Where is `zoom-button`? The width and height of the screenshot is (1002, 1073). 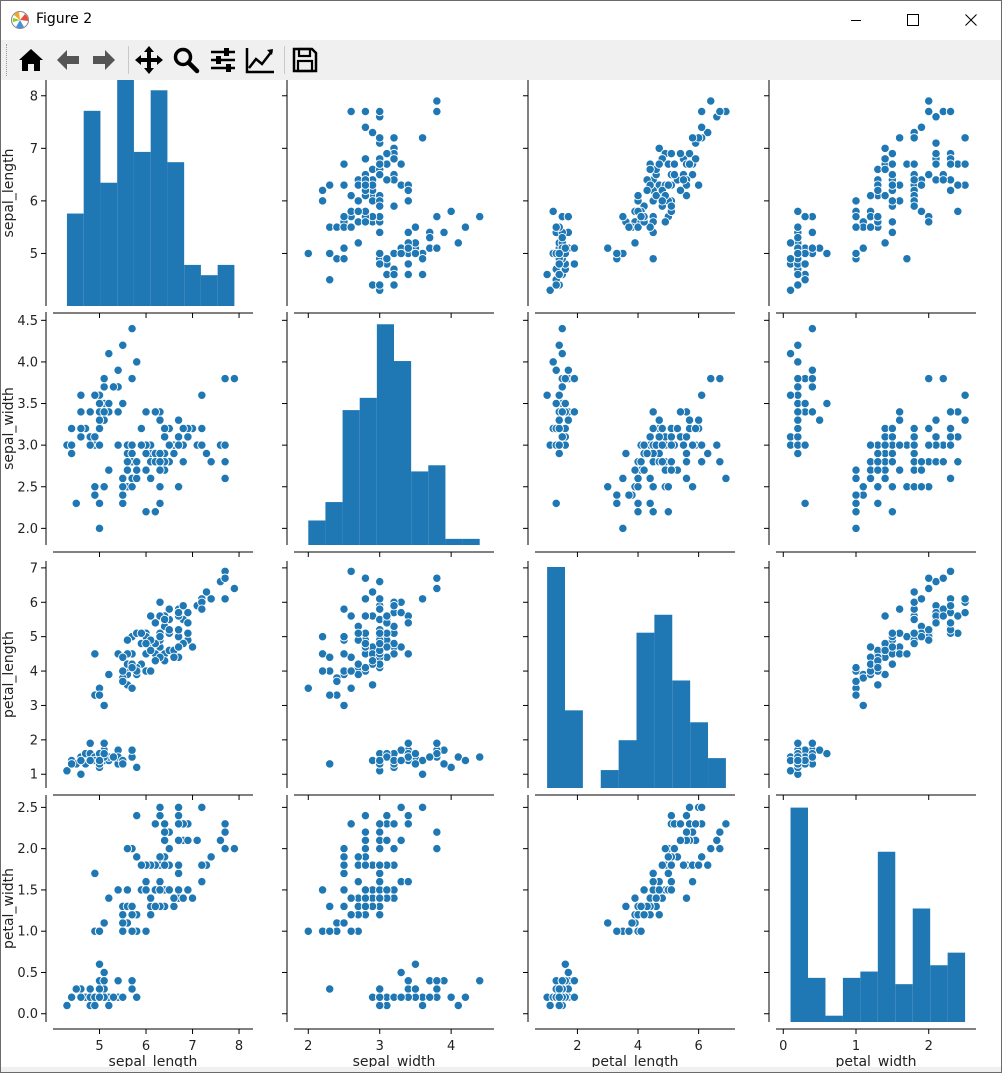 zoom-button is located at coordinates (186, 60).